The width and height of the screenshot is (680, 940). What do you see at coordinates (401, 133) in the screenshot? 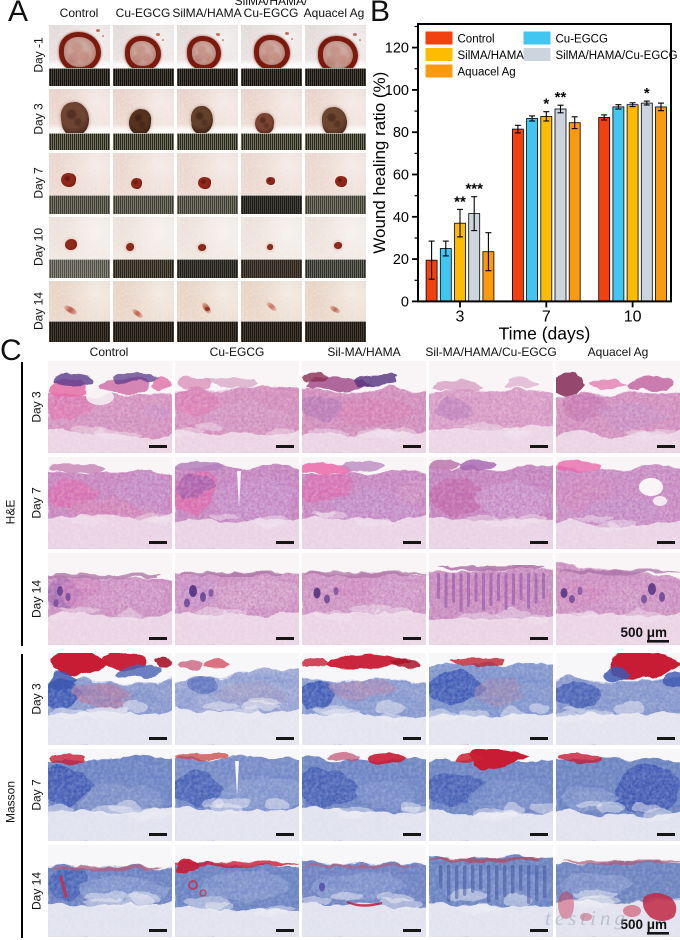
I see `svg-text: 80` at bounding box center [401, 133].